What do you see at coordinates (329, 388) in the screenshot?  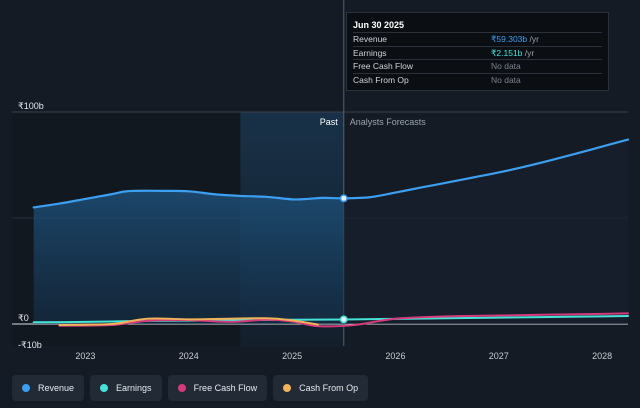 I see `legend-label: Cash From Op` at bounding box center [329, 388].